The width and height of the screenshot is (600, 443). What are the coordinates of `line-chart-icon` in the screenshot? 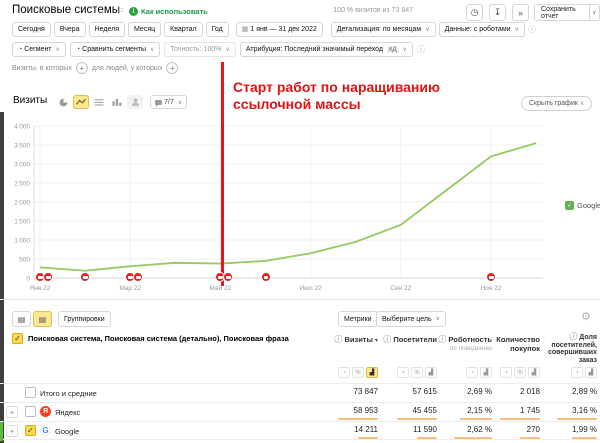 It's located at (81, 102).